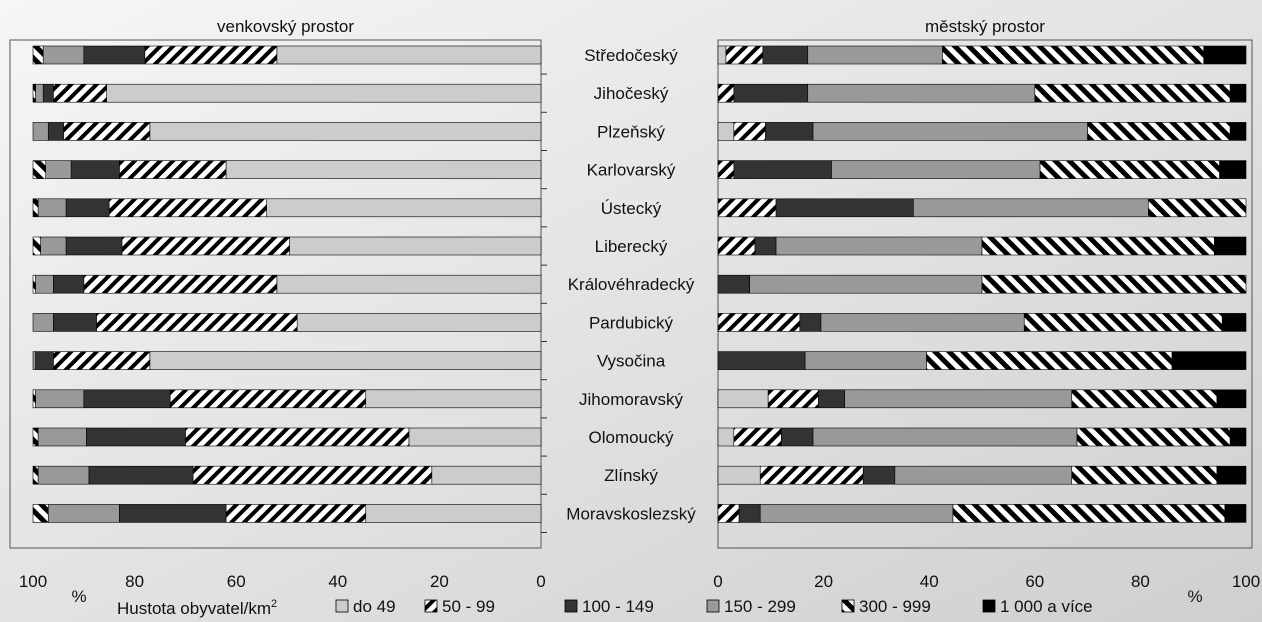 Image resolution: width=1262 pixels, height=622 pixels. Describe the element at coordinates (1246, 581) in the screenshot. I see `x-tick-label-right: 100` at that location.